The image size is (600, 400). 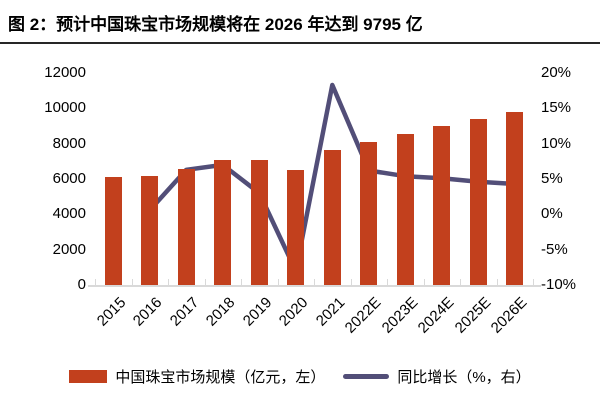 What do you see at coordinates (556, 143) in the screenshot?
I see `right-axis-tick-label: 10%` at bounding box center [556, 143].